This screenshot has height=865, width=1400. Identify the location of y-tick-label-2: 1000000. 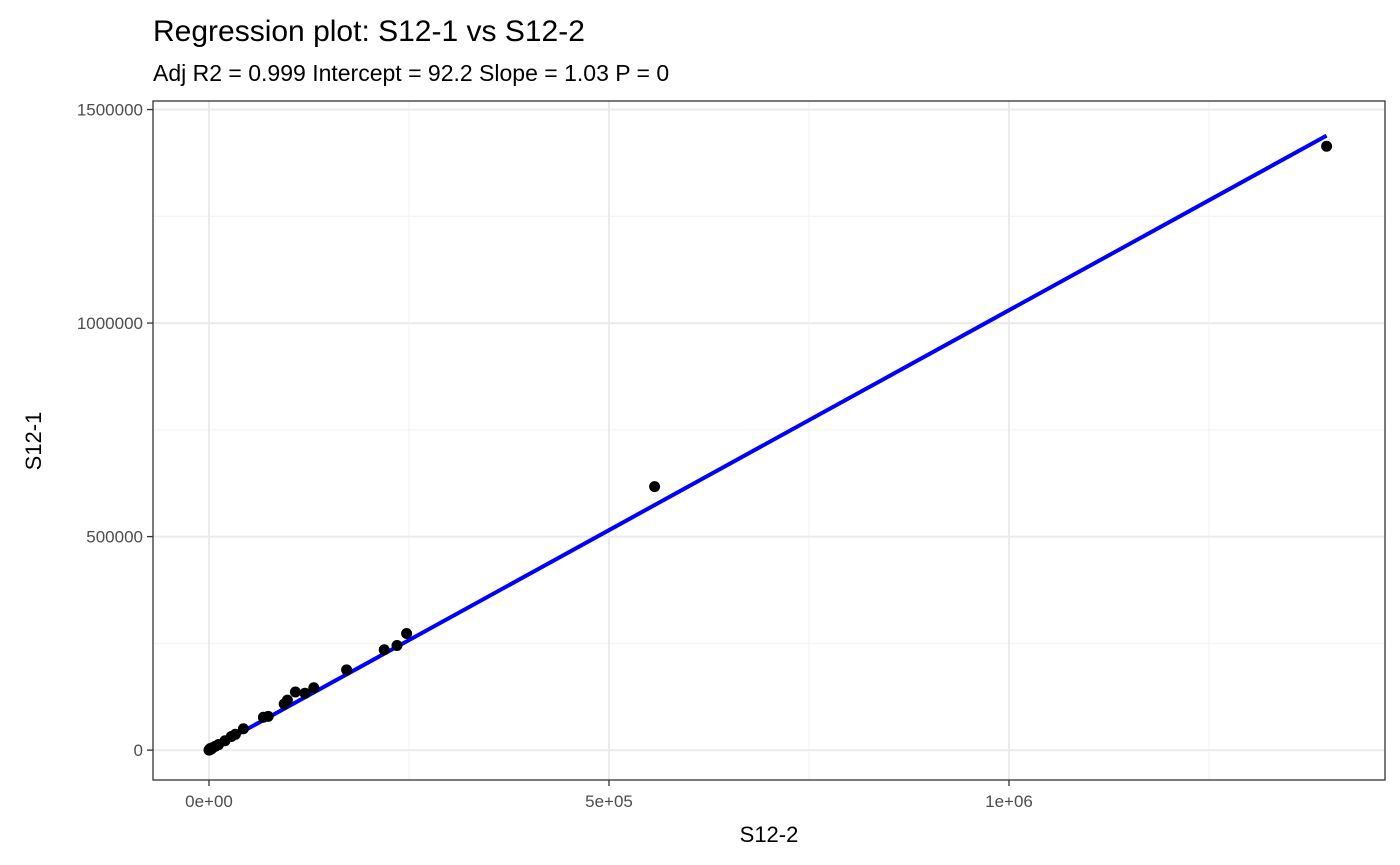
(110, 323).